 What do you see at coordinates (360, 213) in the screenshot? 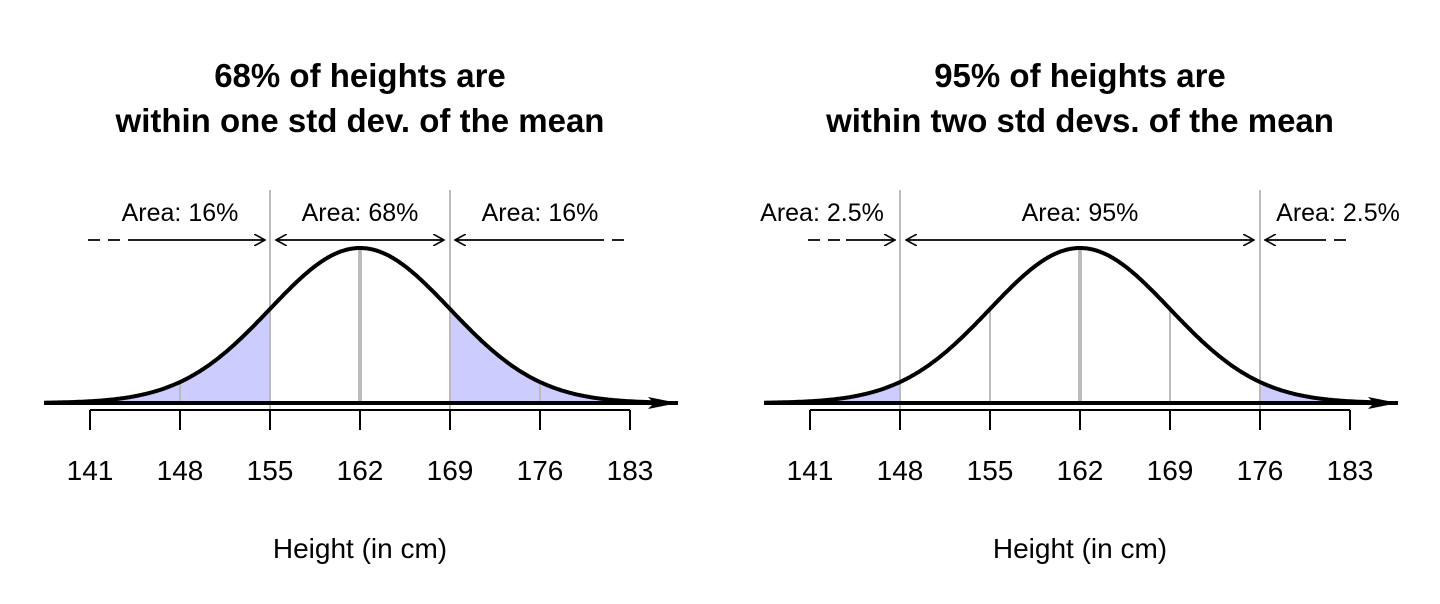
I see `region-area-label: Area: 68%` at bounding box center [360, 213].